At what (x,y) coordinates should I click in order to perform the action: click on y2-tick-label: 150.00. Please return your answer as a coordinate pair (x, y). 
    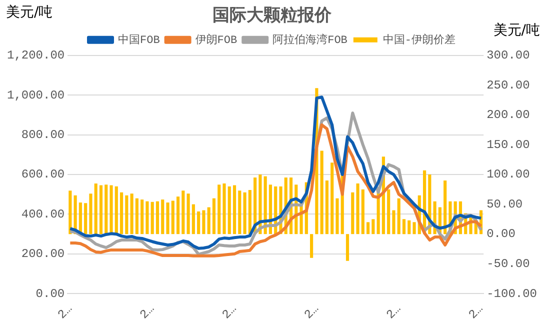
    Looking at the image, I should click on (508, 145).